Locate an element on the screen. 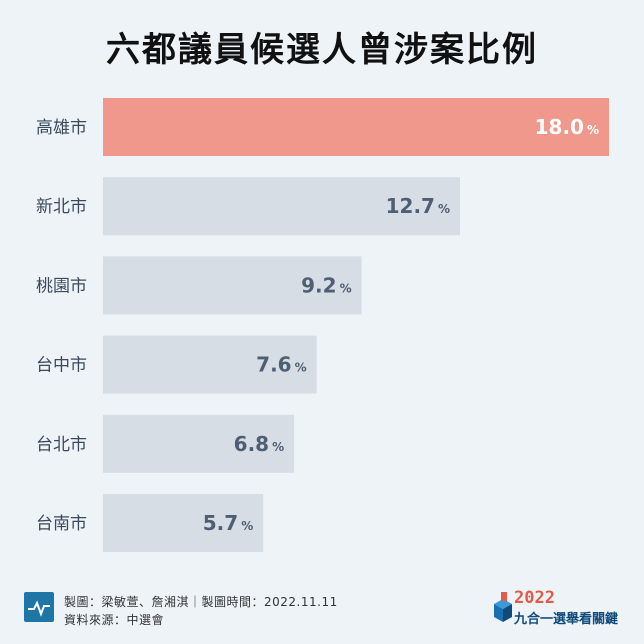  category-label: 台南市 is located at coordinates (61, 524).